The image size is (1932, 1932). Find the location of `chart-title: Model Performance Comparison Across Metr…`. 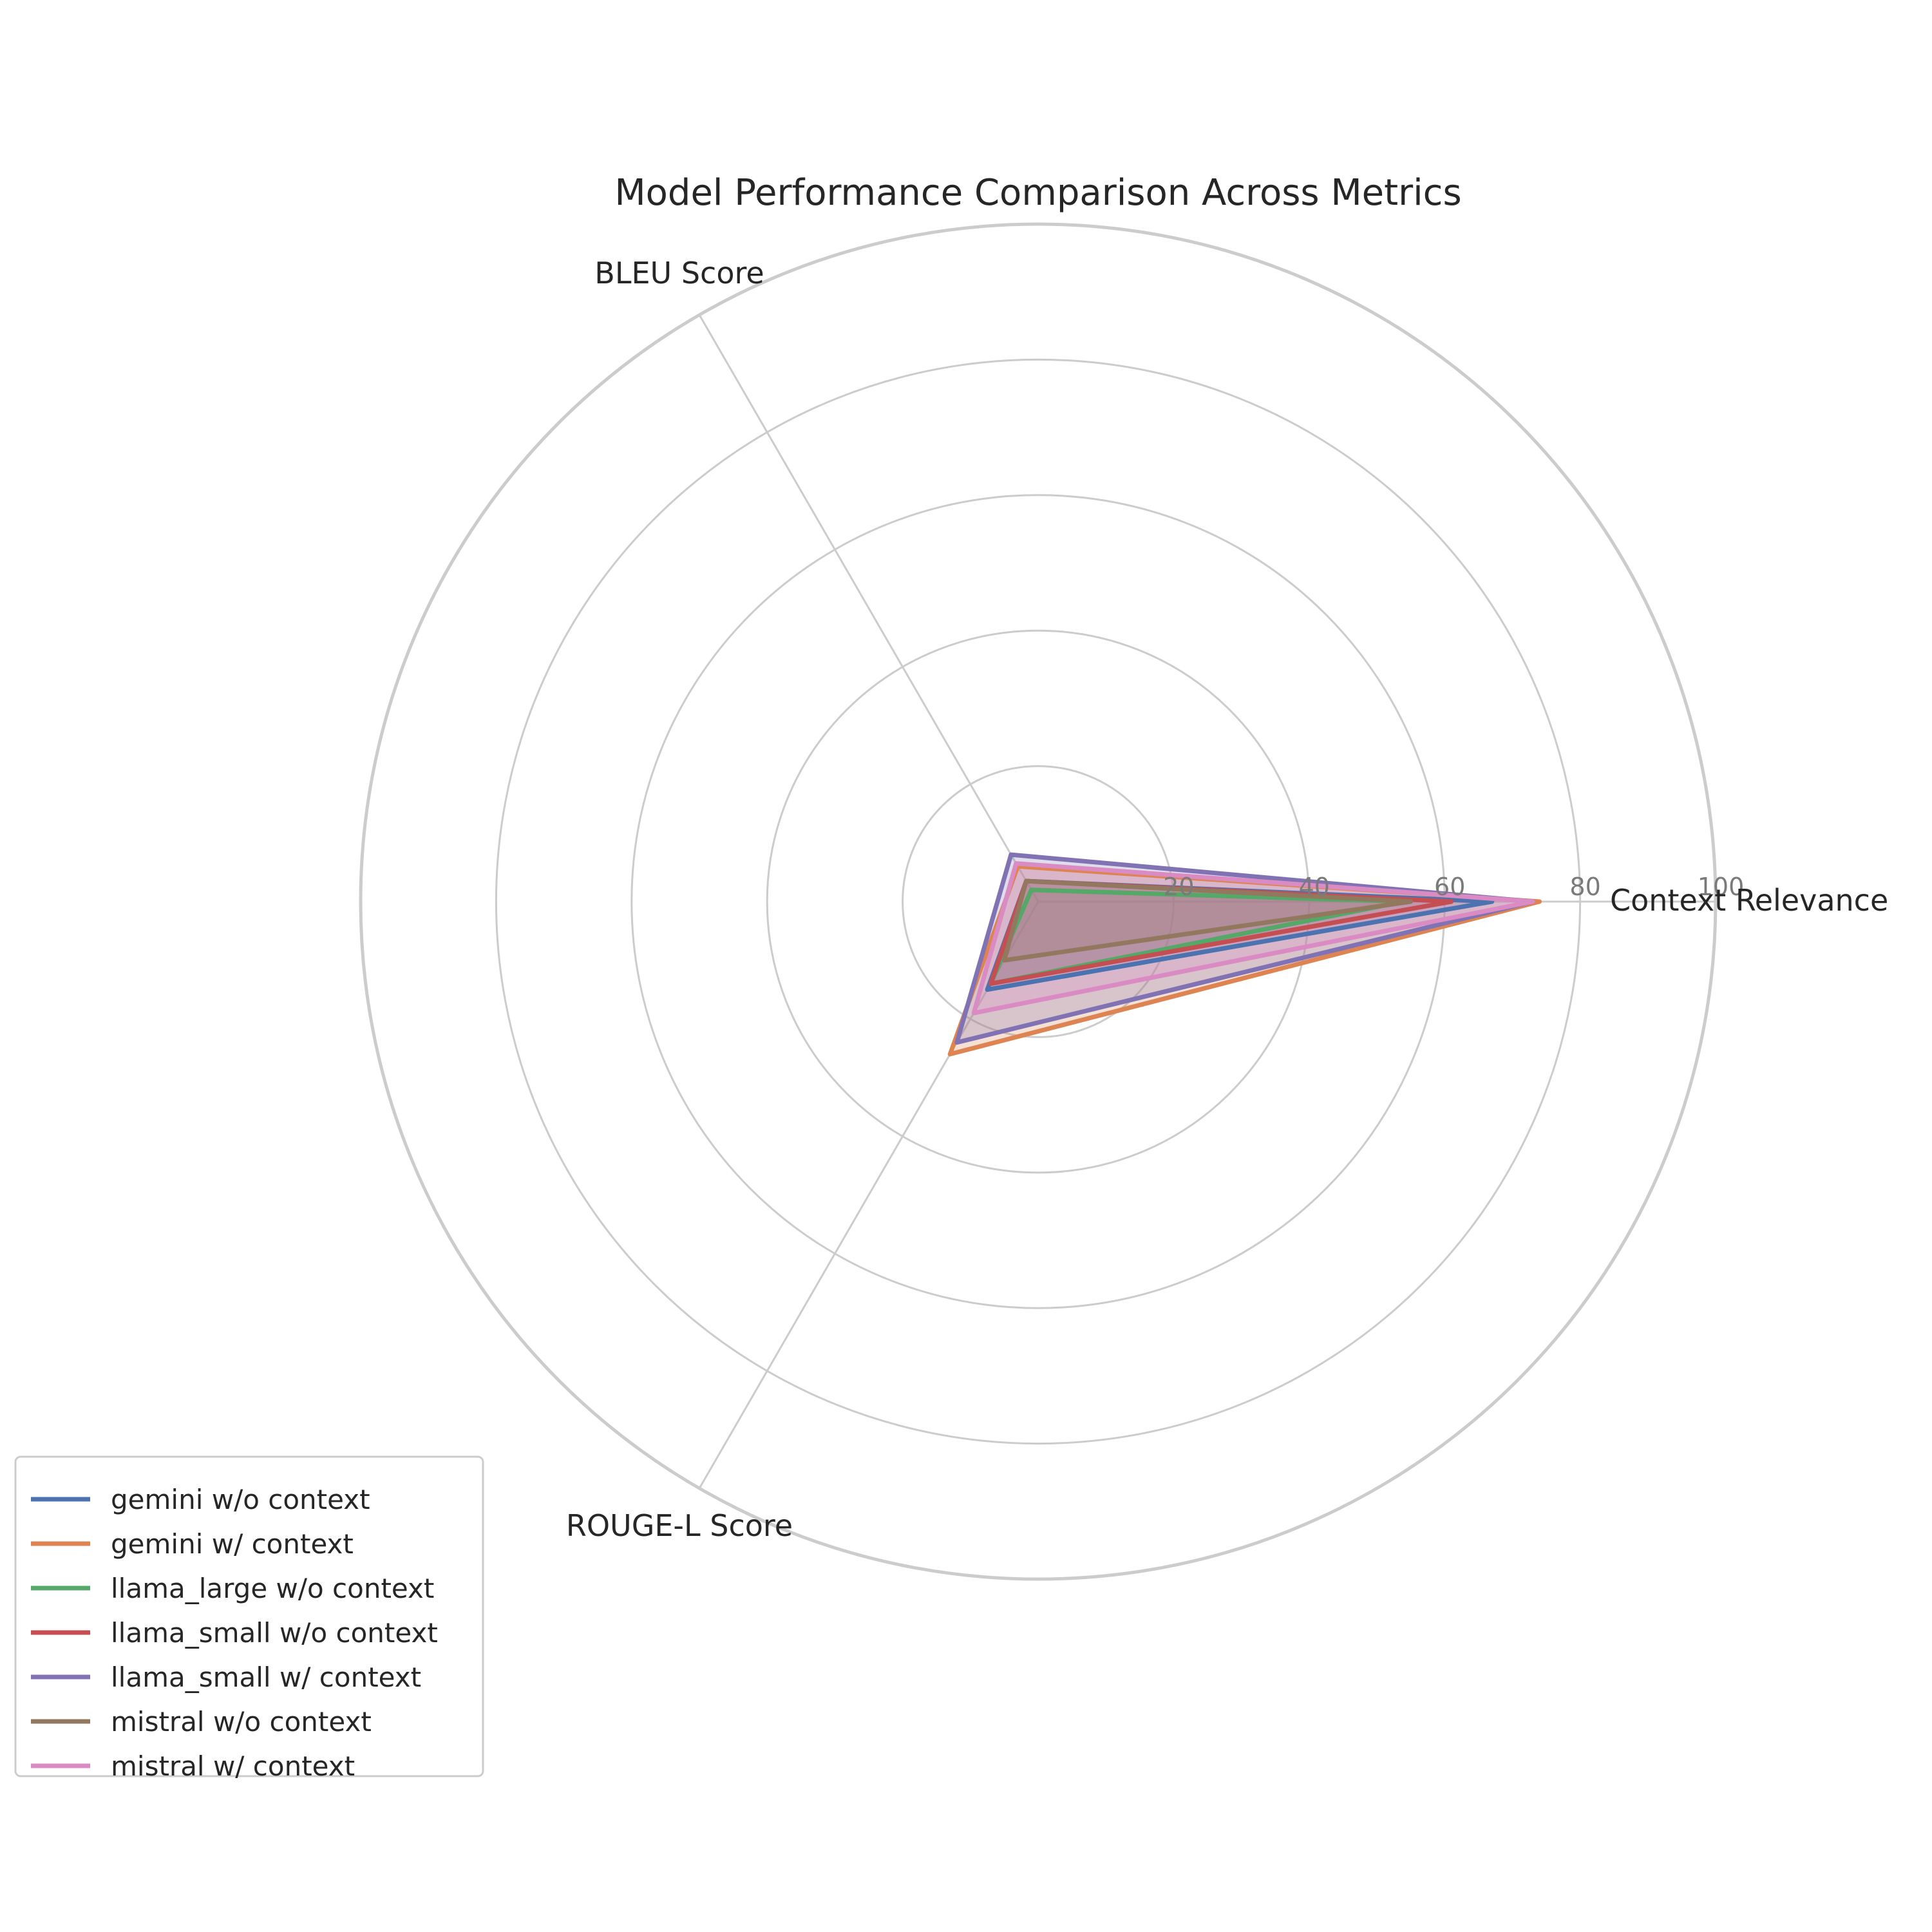

chart-title: Model Performance Comparison Across Metr… is located at coordinates (1037, 193).